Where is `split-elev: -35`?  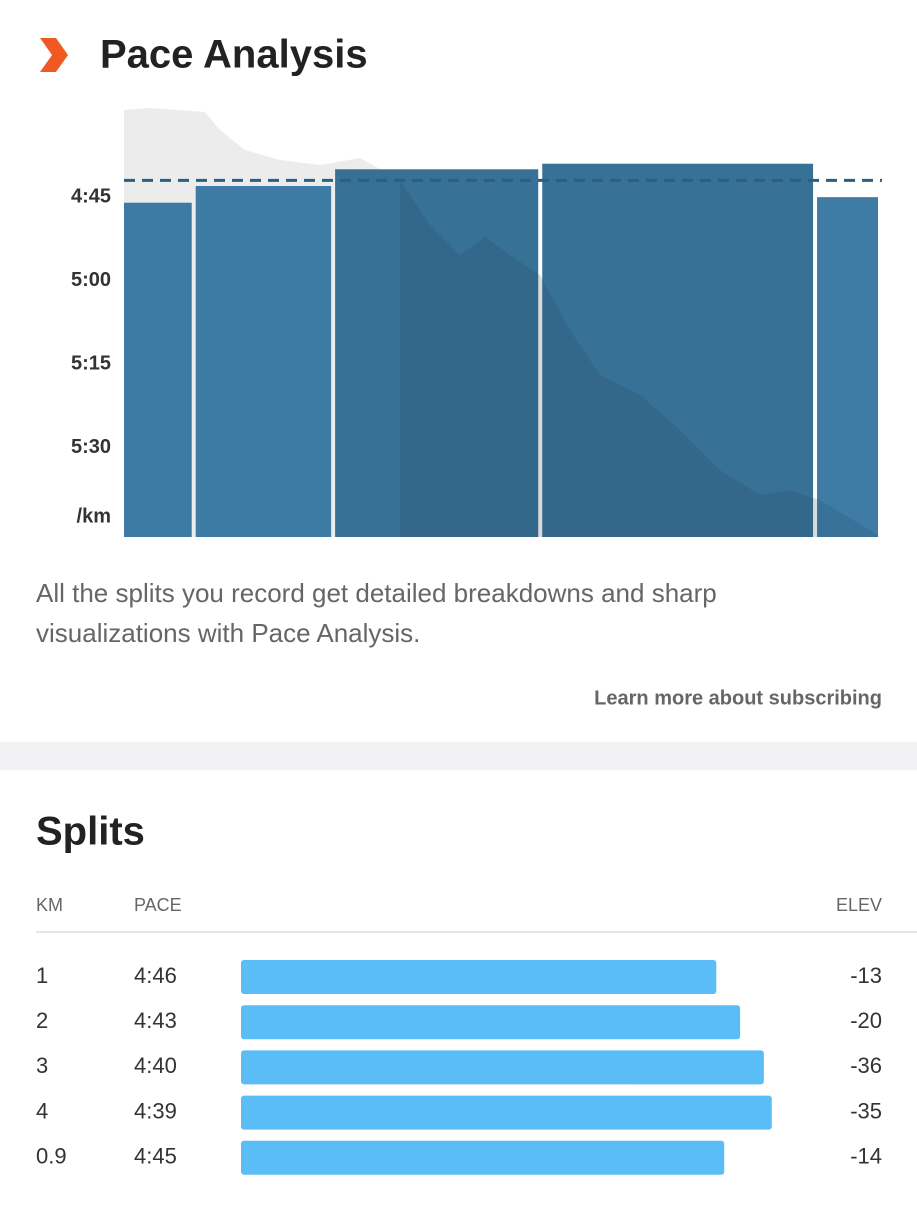
split-elev: -35 is located at coordinates (866, 1110).